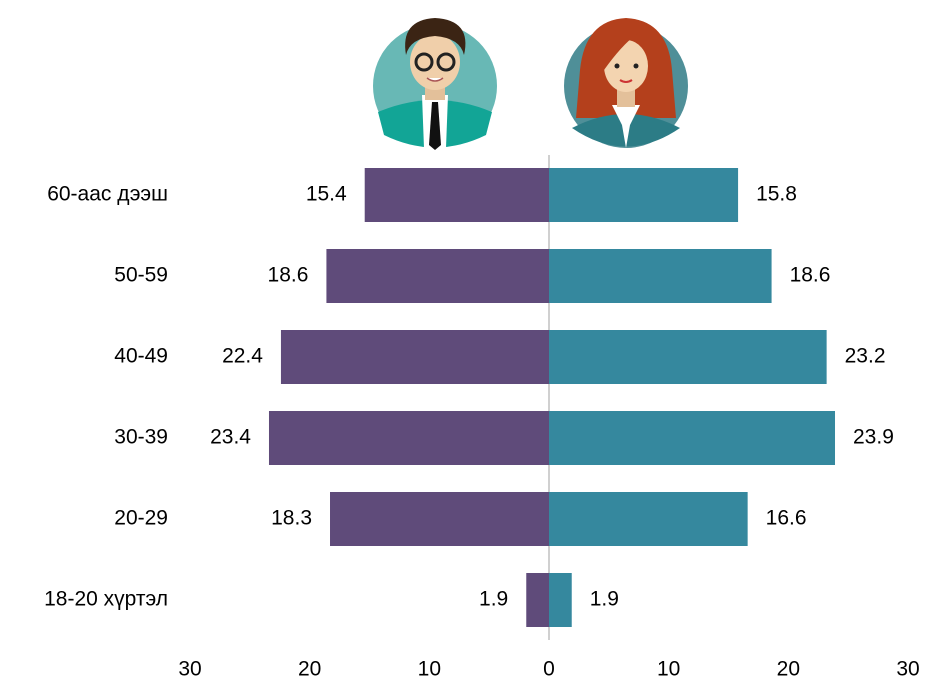 This screenshot has height=681, width=925. Describe the element at coordinates (626, 83) in the screenshot. I see `female-icon` at that location.